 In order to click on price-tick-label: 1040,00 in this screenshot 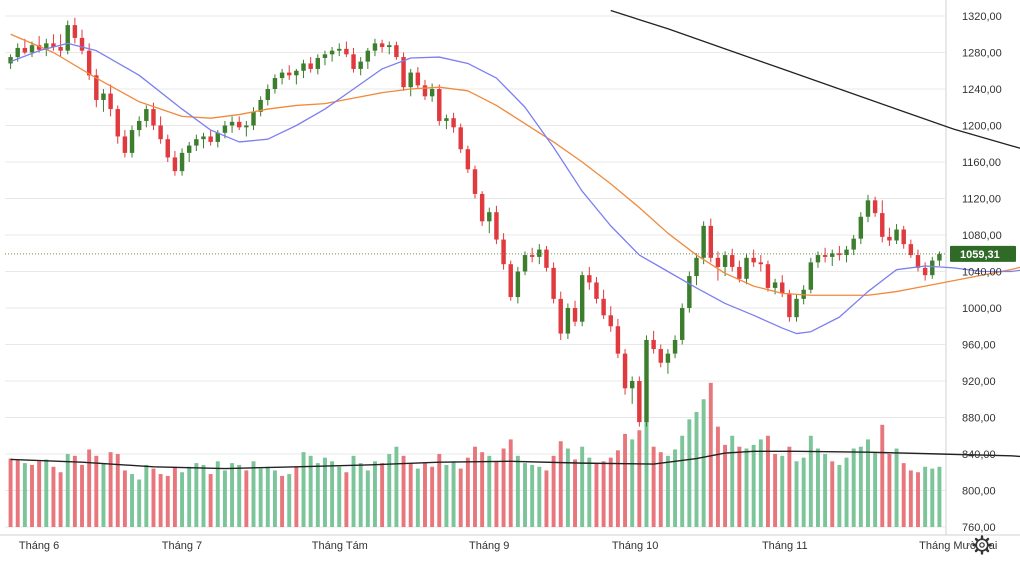, I will do `click(982, 273)`.